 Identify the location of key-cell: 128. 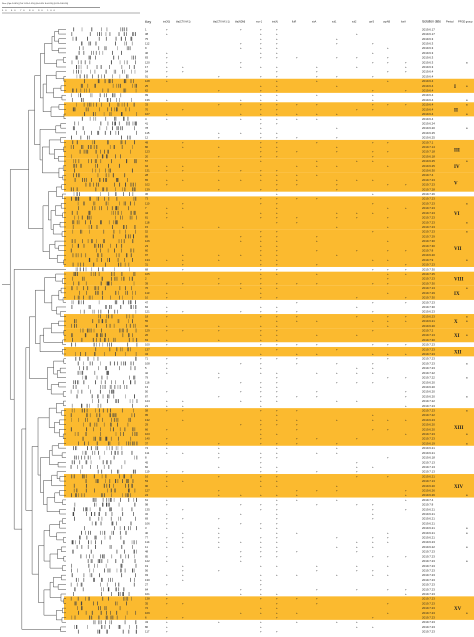
(147, 81).